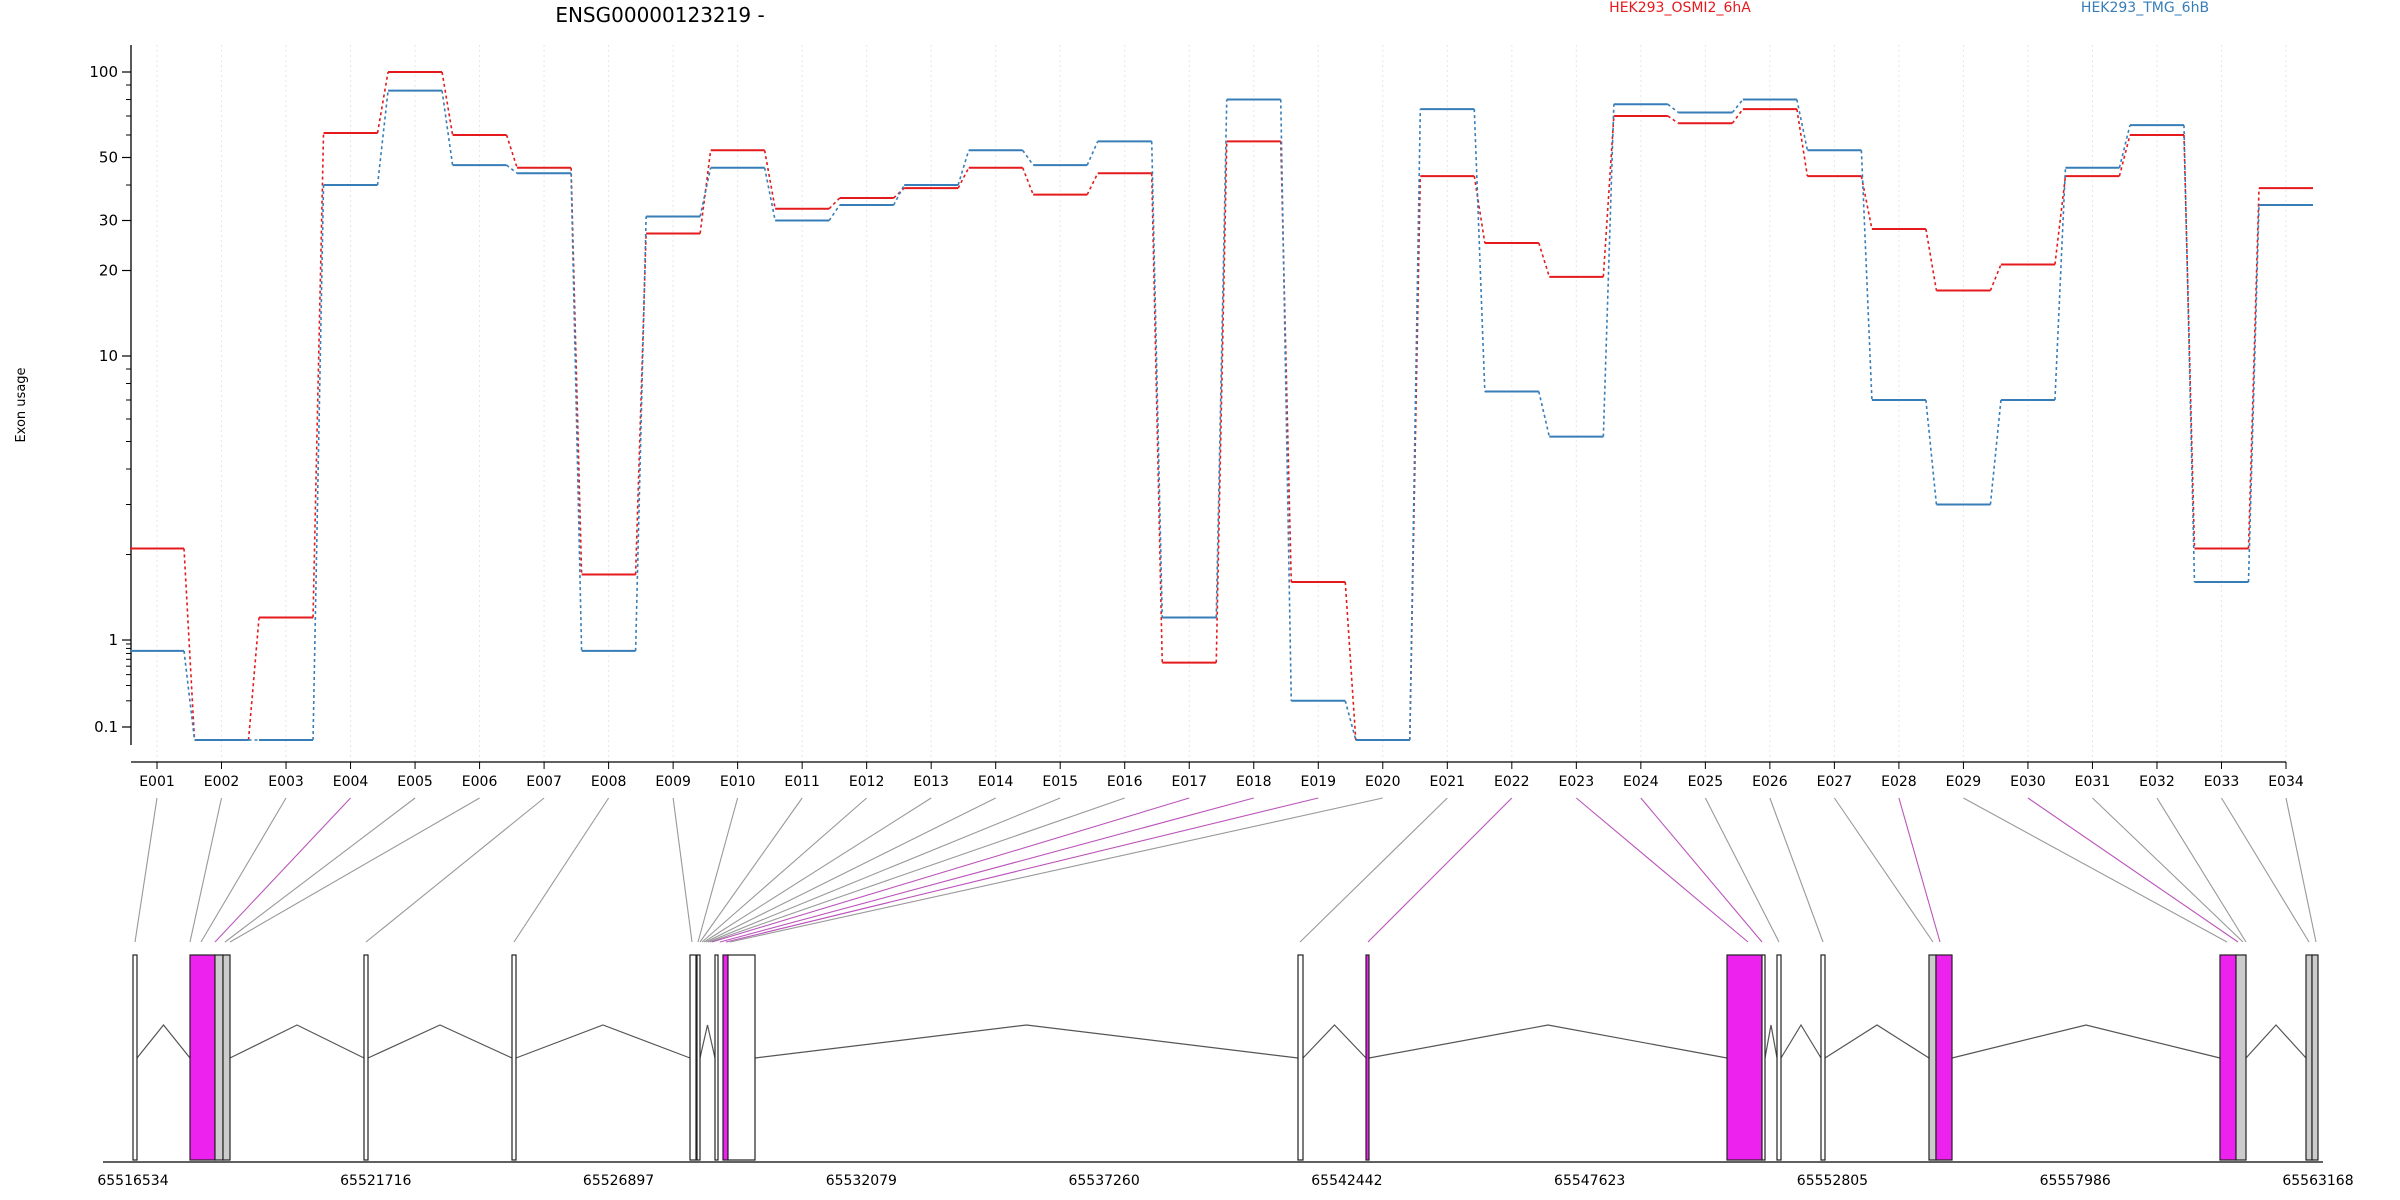  Describe the element at coordinates (2222, 782) in the screenshot. I see `x-tick-label: E033` at that location.